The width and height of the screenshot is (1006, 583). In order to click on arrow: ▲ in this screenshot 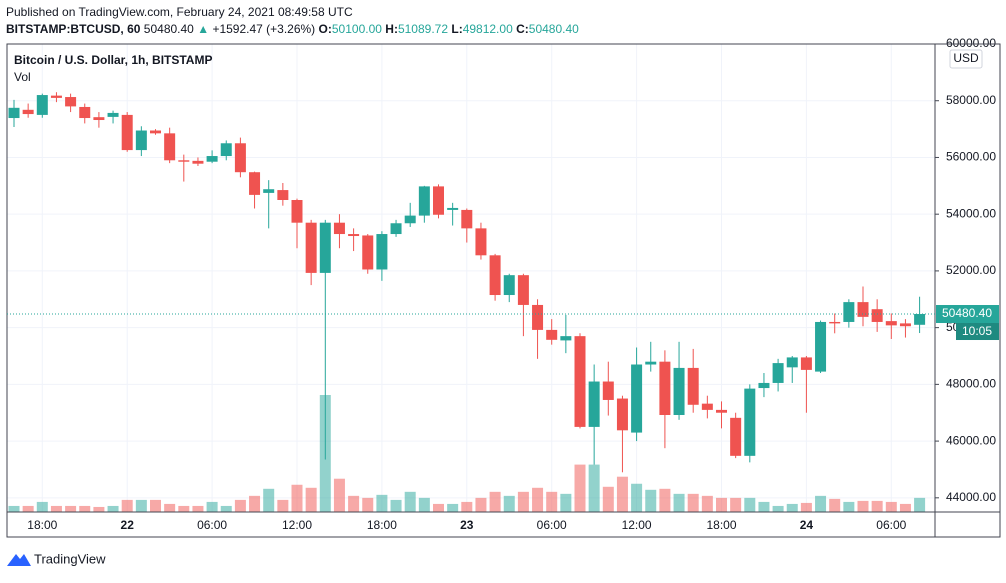, I will do `click(203, 29)`.